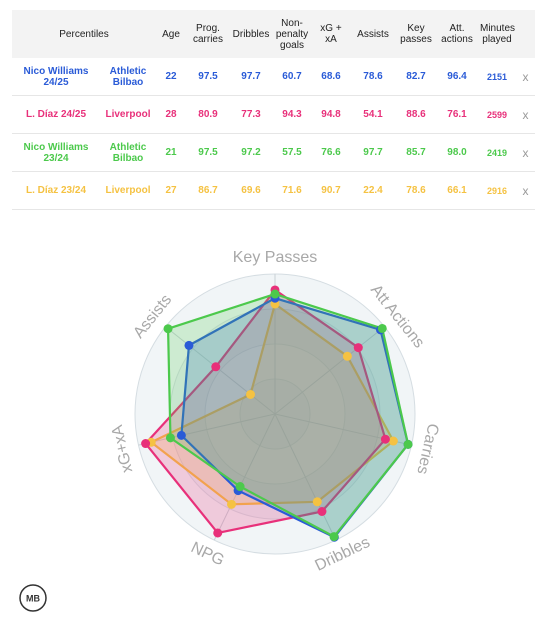 Image resolution: width=547 pixels, height=640 pixels. Describe the element at coordinates (171, 190) in the screenshot. I see `age: 27` at that location.